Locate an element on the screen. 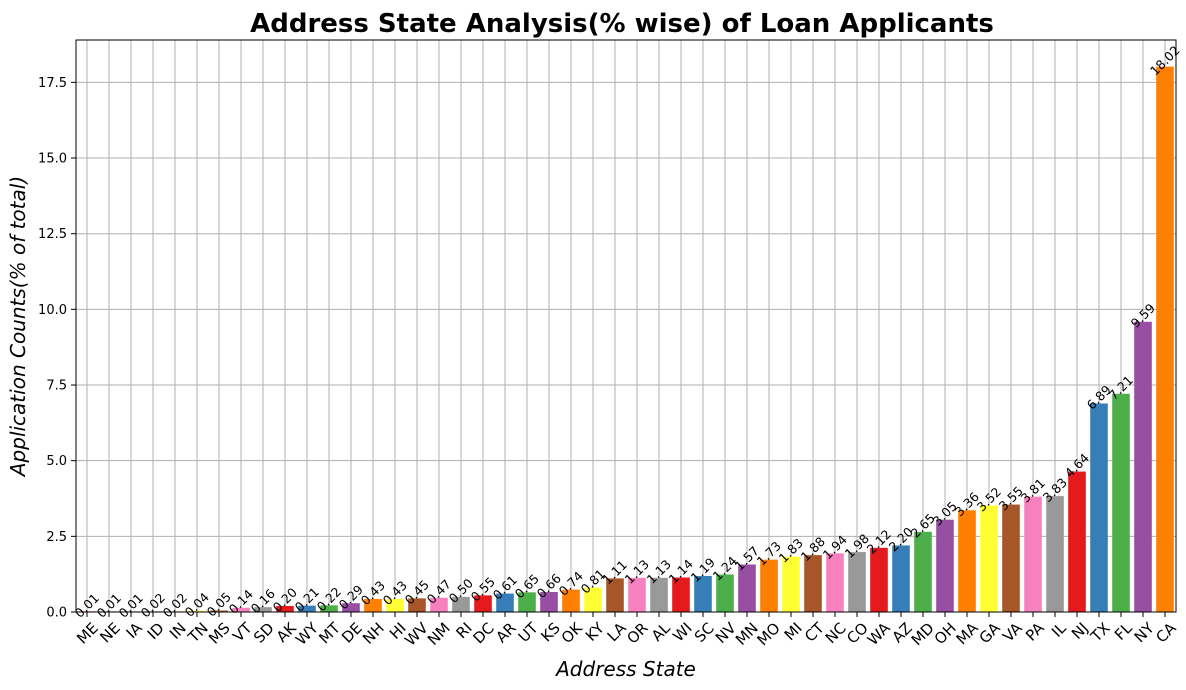  bar-va is located at coordinates (1011, 558).